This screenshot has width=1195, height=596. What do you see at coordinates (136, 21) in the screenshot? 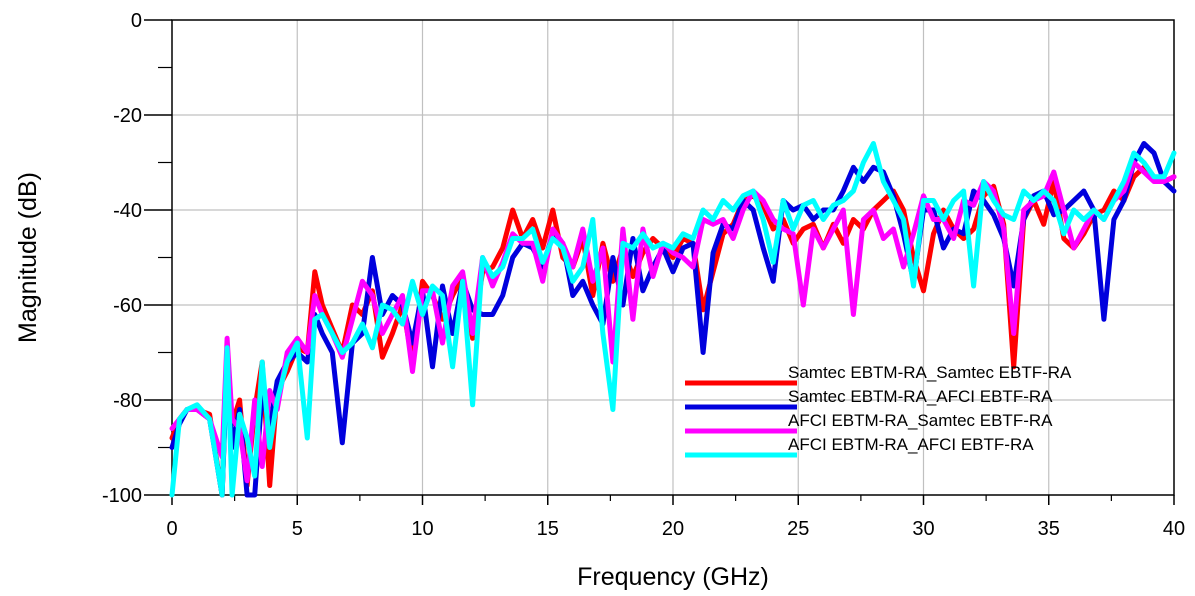
I see `y-tick-label: 0` at bounding box center [136, 21].